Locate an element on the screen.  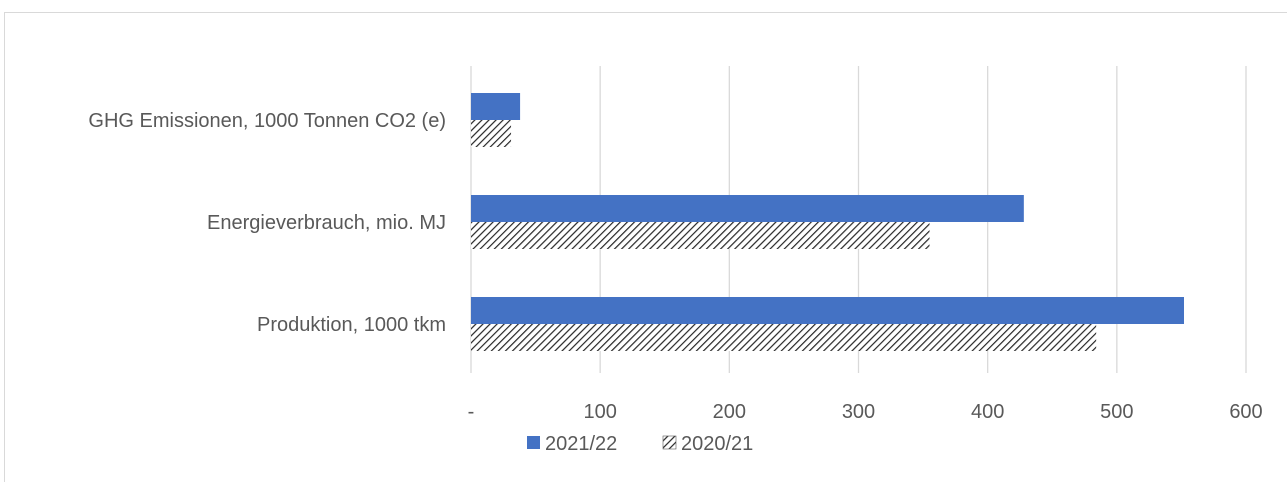
category-label: GHG Emissionen, 1000 Tonnen CO2 (e) is located at coordinates (267, 121).